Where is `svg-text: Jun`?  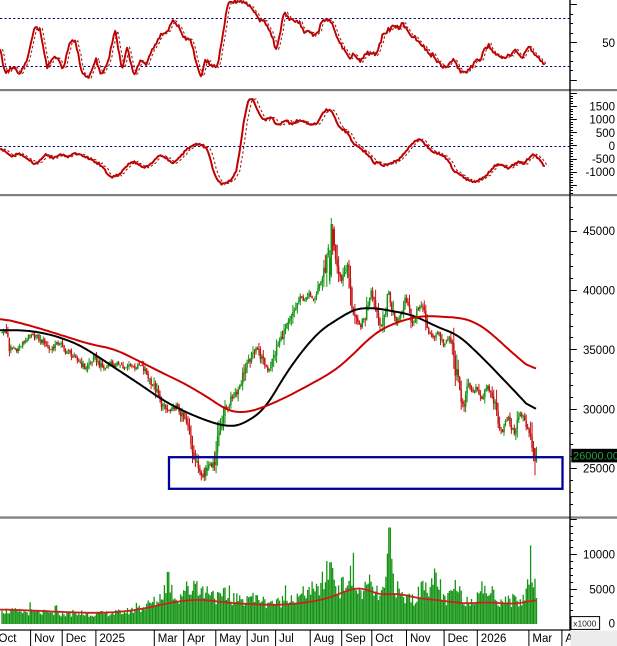 svg-text: Jun is located at coordinates (260, 639).